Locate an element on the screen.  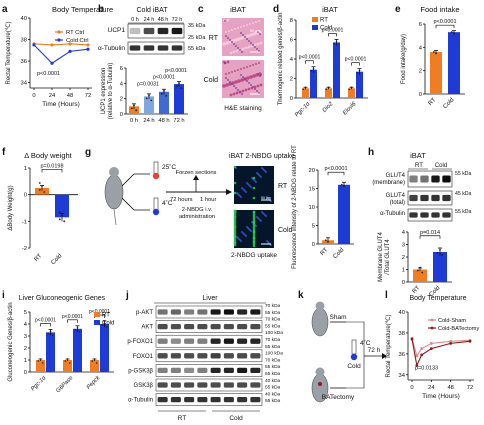
x-tick-label: 24 is located at coordinates (52, 96).